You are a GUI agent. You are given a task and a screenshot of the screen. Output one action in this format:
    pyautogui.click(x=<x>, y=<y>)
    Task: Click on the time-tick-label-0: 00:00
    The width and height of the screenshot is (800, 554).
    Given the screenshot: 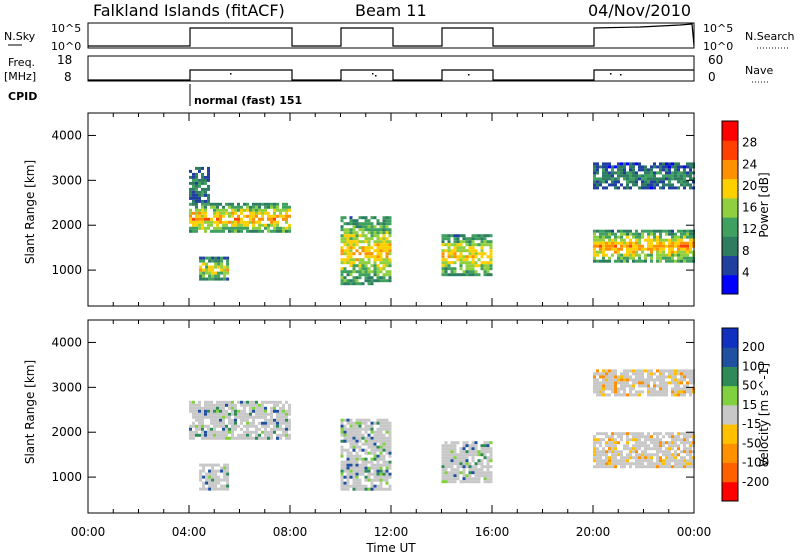 What is the action you would take?
    pyautogui.click(x=88, y=532)
    